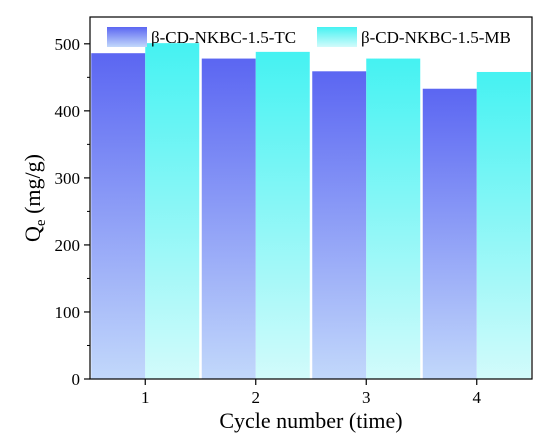 The height and width of the screenshot is (443, 550). What do you see at coordinates (311, 393) in the screenshot?
I see `x-axis: 1 2 3 4` at bounding box center [311, 393].